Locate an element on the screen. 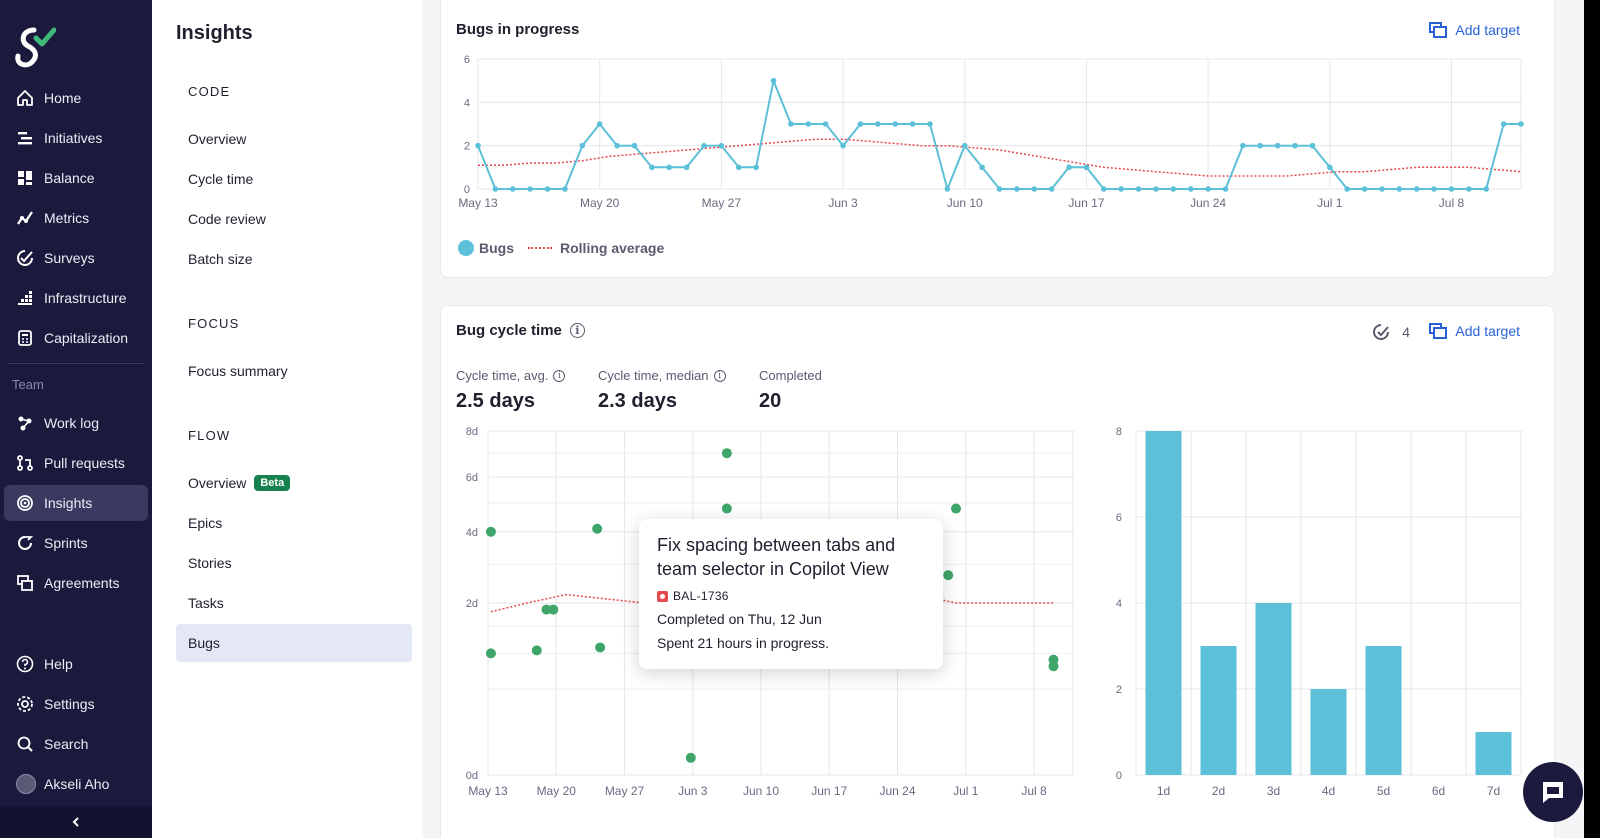 This screenshot has width=1600, height=838. tooltip-issue-id: BAL-1736 is located at coordinates (791, 596).